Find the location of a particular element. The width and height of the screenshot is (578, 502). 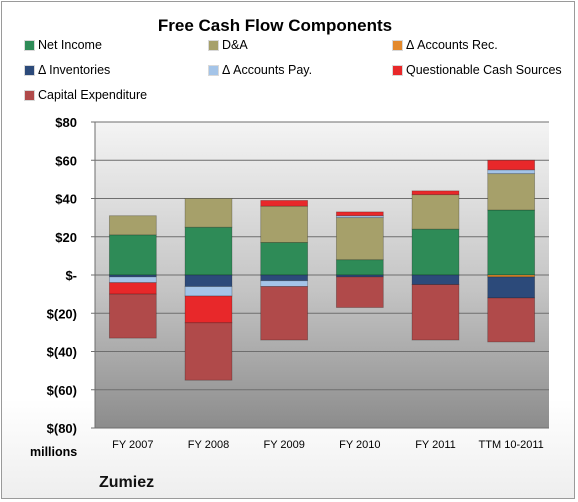

y-tick-label: $(40) is located at coordinates (62, 352).